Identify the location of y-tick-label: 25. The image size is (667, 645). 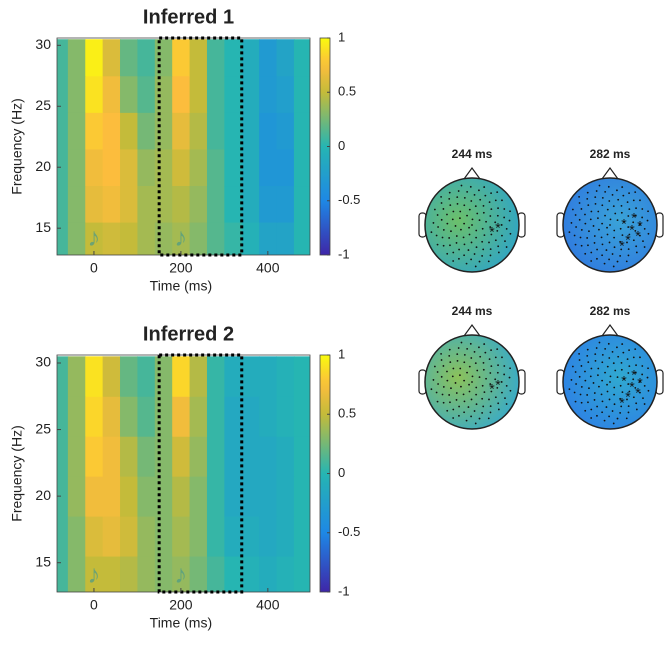
(43, 105).